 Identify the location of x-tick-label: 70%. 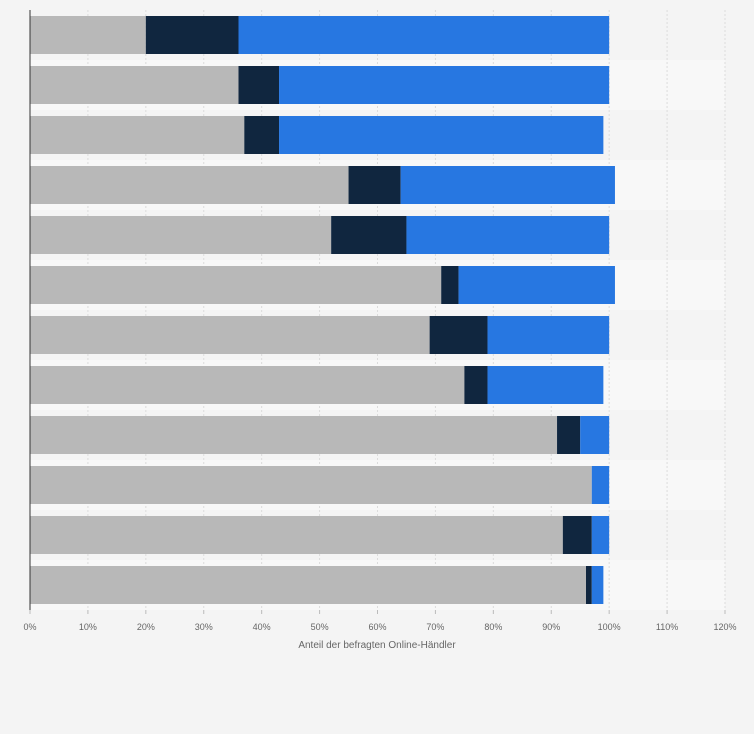
(435, 627).